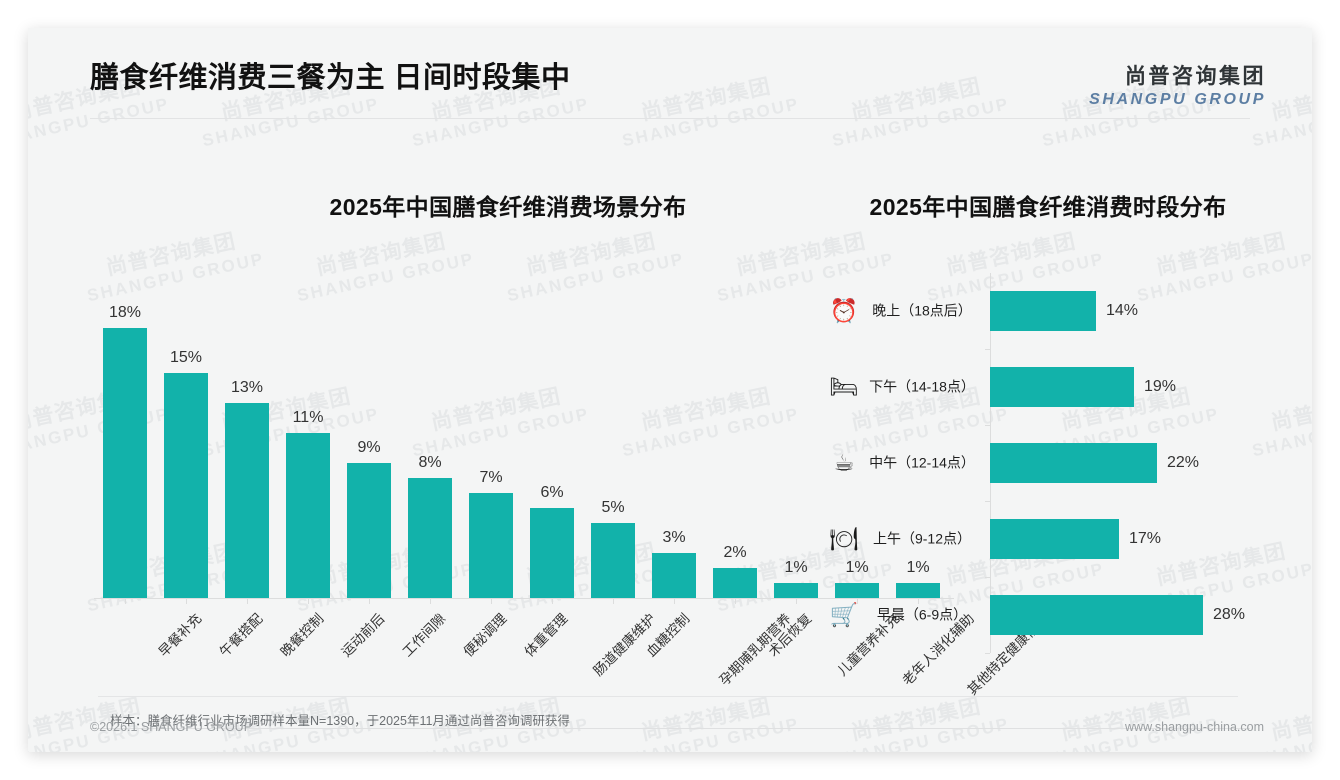 This screenshot has width=1340, height=780. Describe the element at coordinates (247, 387) in the screenshot. I see `bar-value-label: 13%` at that location.